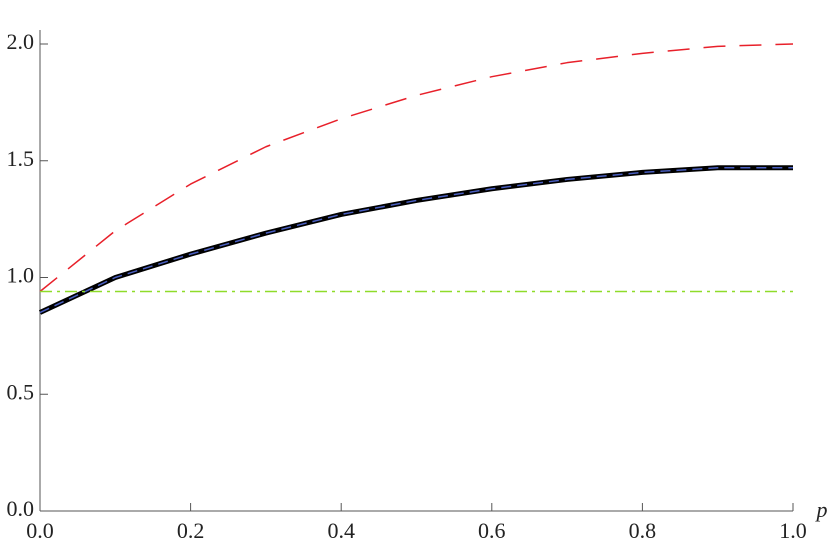  Describe the element at coordinates (21, 158) in the screenshot. I see `y-tick-label: 1.5` at that location.